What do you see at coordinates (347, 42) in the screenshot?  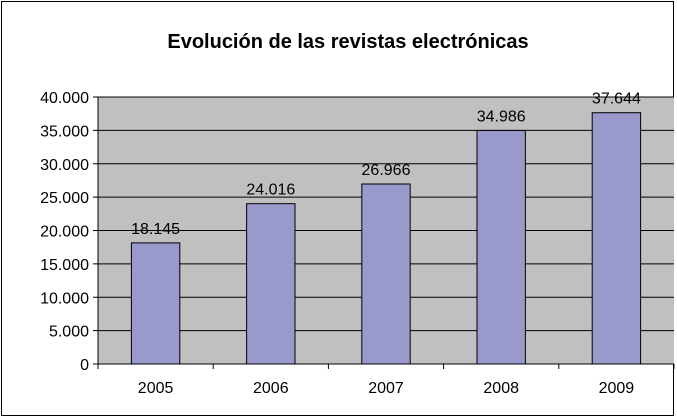 I see `chart-title: Evolución de las revistas electrónicas` at bounding box center [347, 42].